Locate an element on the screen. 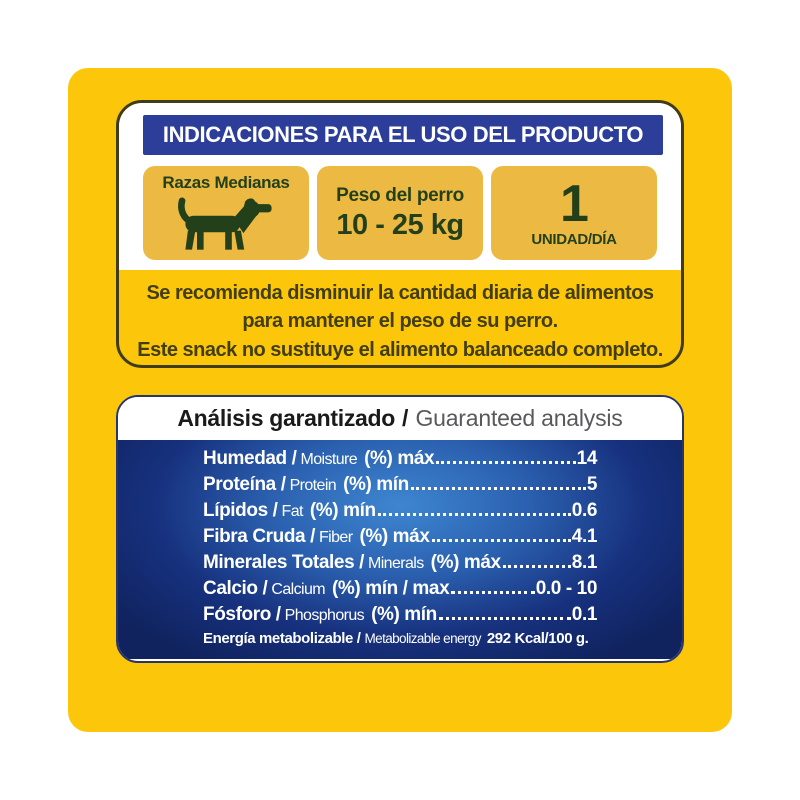  table-row: Fibra Cruda / Fiber (%) máx 4.1 is located at coordinates (400, 539).